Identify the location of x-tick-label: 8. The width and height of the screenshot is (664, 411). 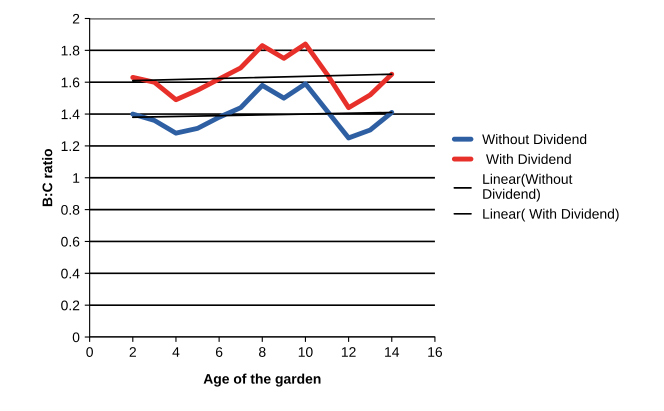
(262, 352).